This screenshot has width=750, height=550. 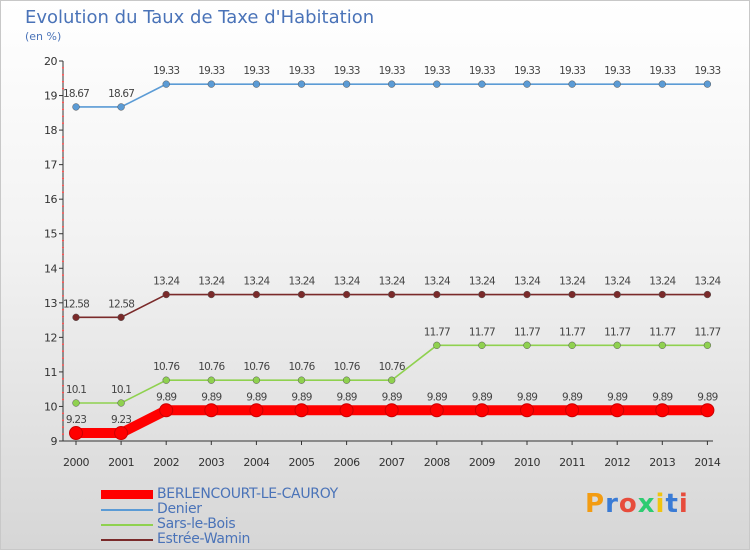 What do you see at coordinates (76, 462) in the screenshot?
I see `x-tick-label: 2000` at bounding box center [76, 462].